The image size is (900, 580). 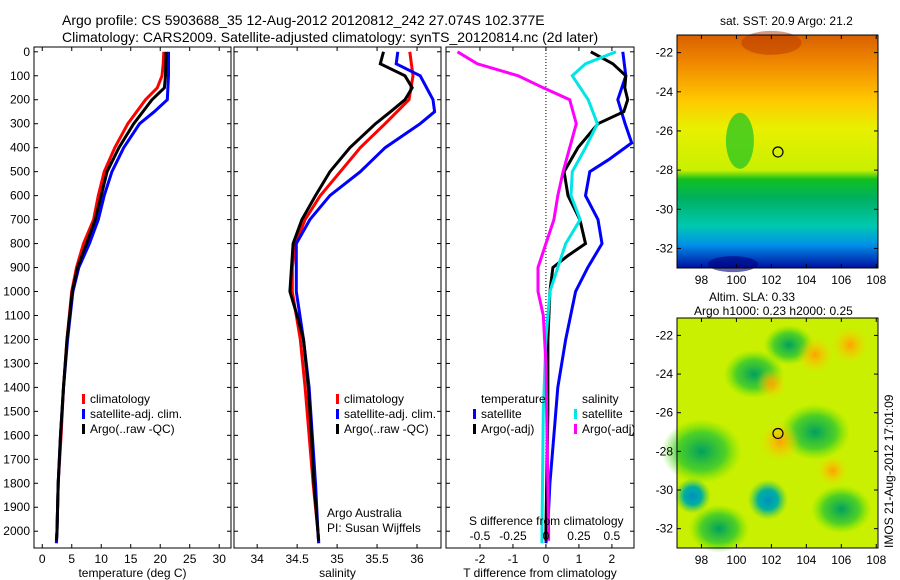 I want to click on salinity-annotation: Argo Australia PI: Susan Wijffels, so click(x=374, y=521).